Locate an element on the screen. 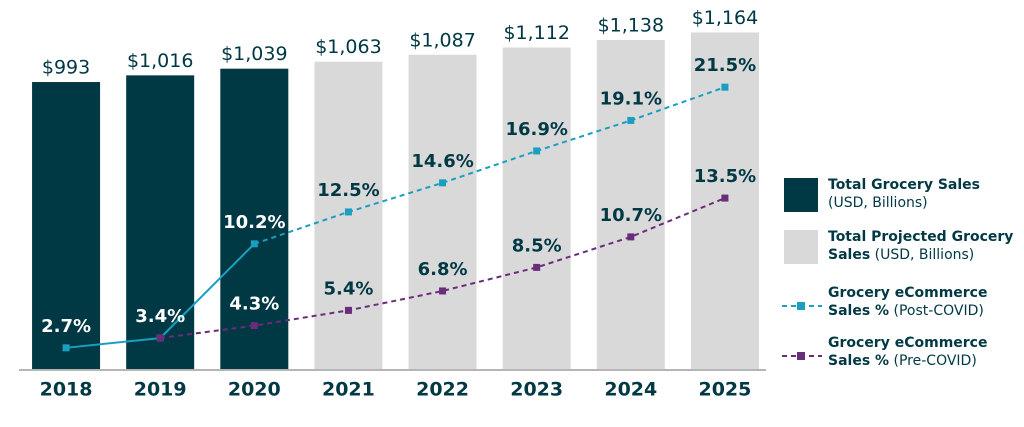  line-value-label: 21.5% is located at coordinates (725, 65).